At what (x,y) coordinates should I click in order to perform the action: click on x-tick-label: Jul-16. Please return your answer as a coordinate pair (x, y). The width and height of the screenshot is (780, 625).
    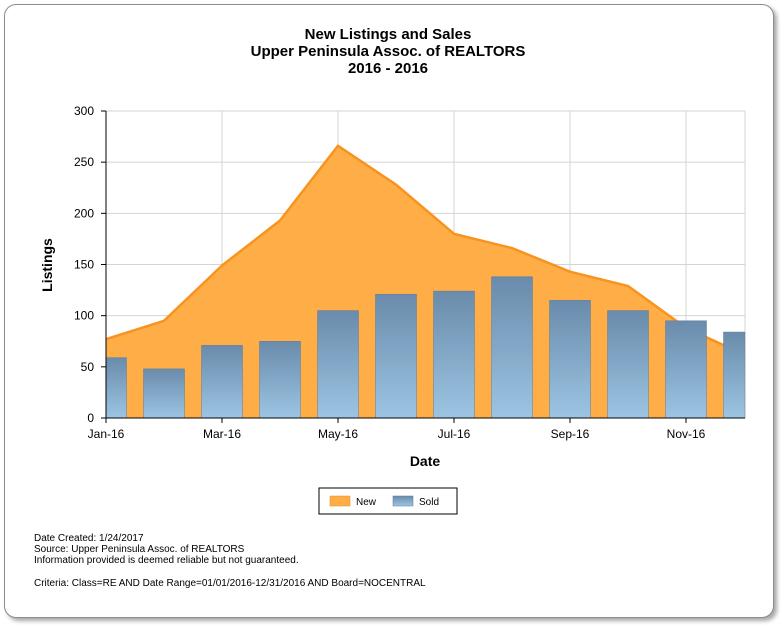
    Looking at the image, I should click on (454, 434).